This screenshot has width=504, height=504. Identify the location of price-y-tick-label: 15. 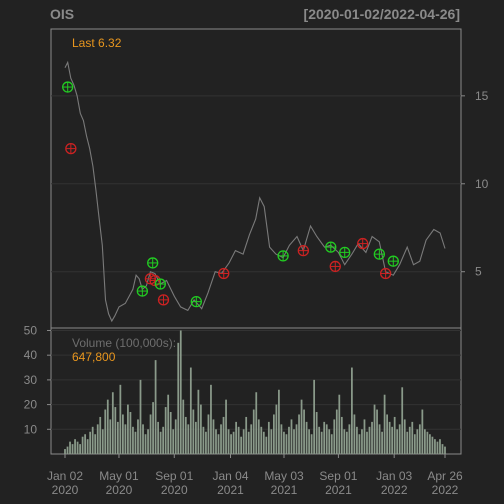
(482, 96).